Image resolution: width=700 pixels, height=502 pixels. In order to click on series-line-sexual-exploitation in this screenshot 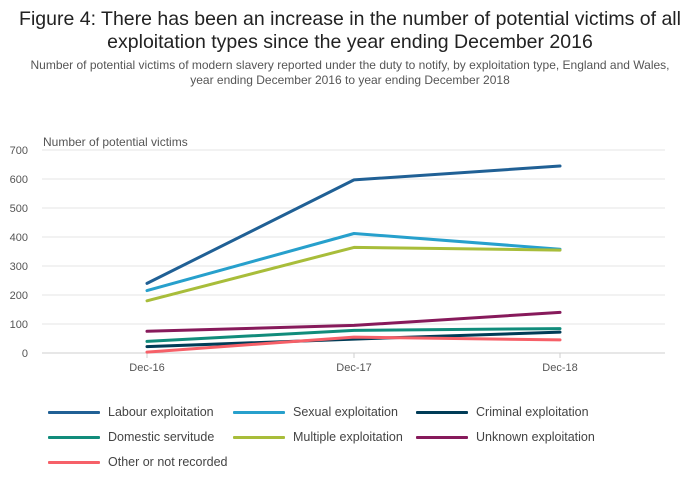, I will do `click(353, 262)`.